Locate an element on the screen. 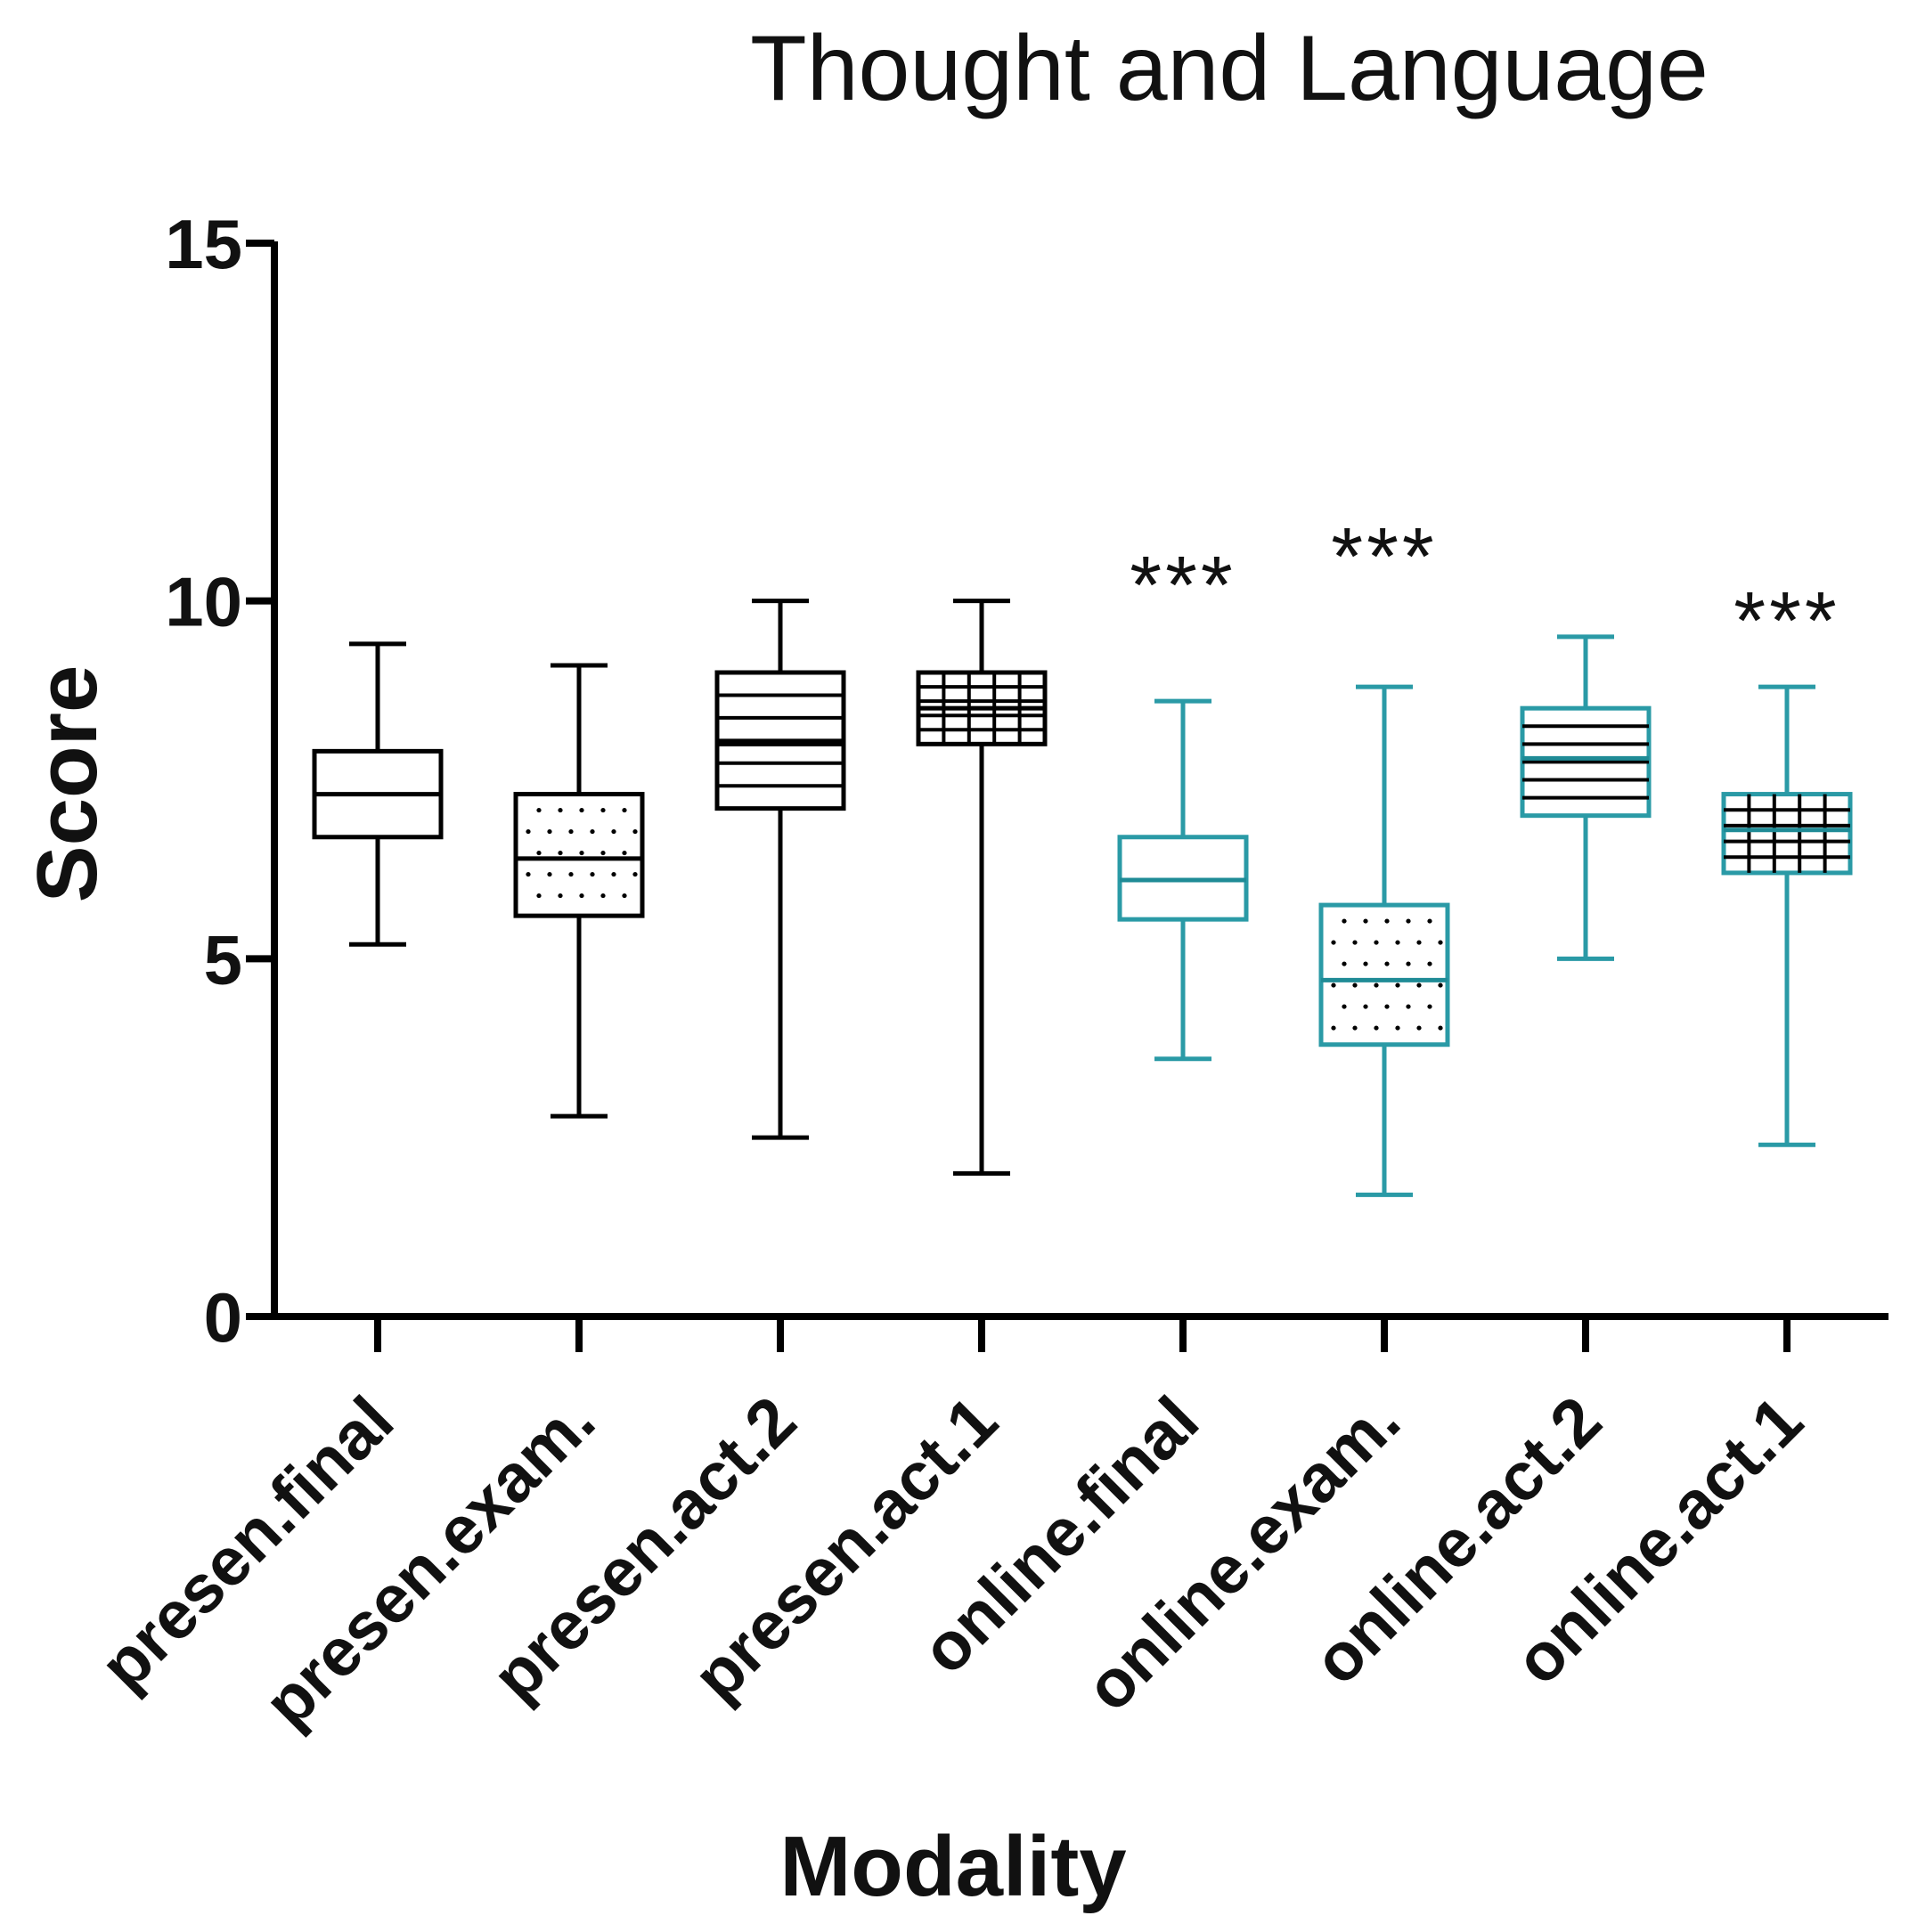  x-axis-title: Modality is located at coordinates (952, 1866).